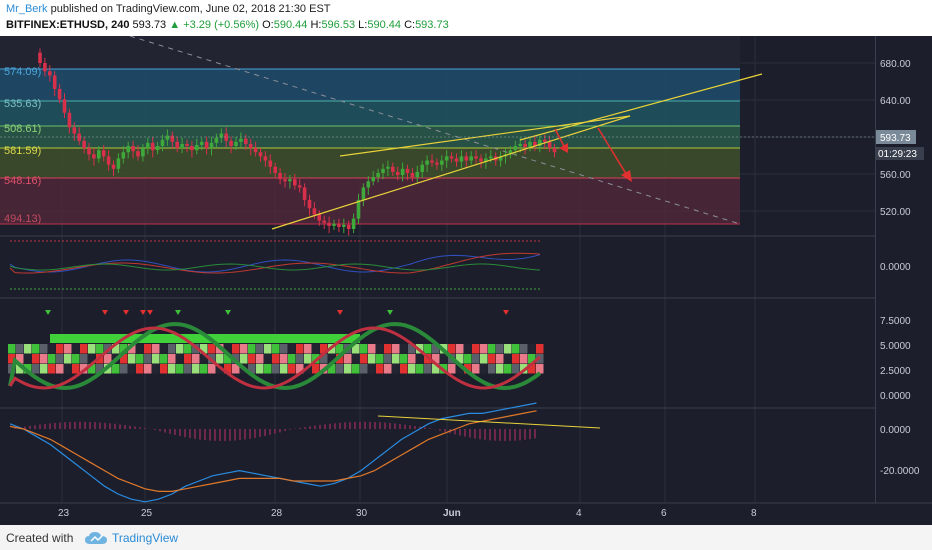 The width and height of the screenshot is (932, 550). I want to click on time-tick-label: 25, so click(147, 513).